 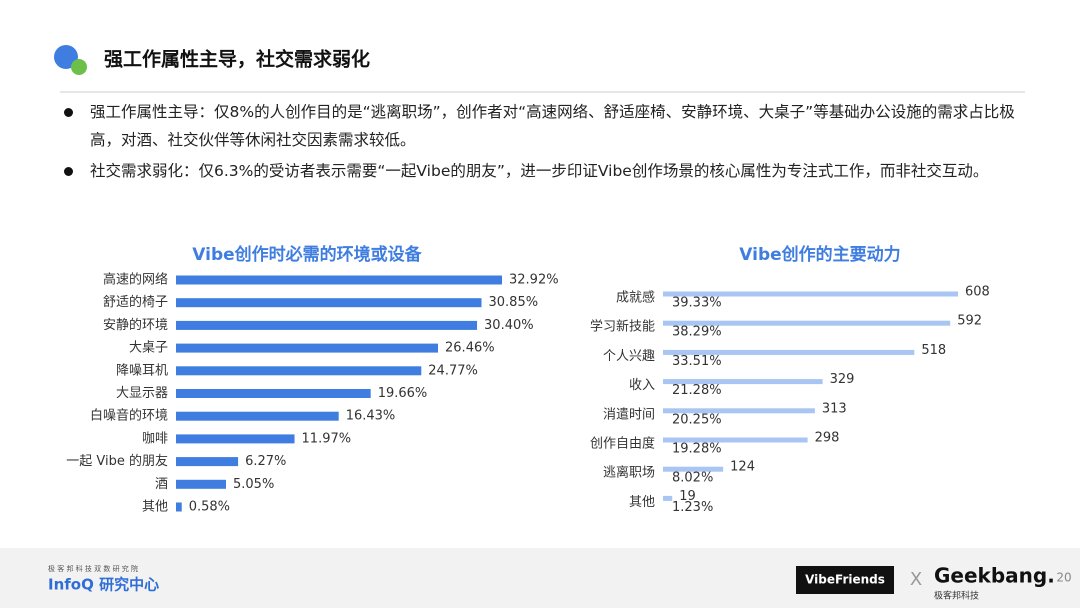 What do you see at coordinates (969, 321) in the screenshot?
I see `value-label: 592` at bounding box center [969, 321].